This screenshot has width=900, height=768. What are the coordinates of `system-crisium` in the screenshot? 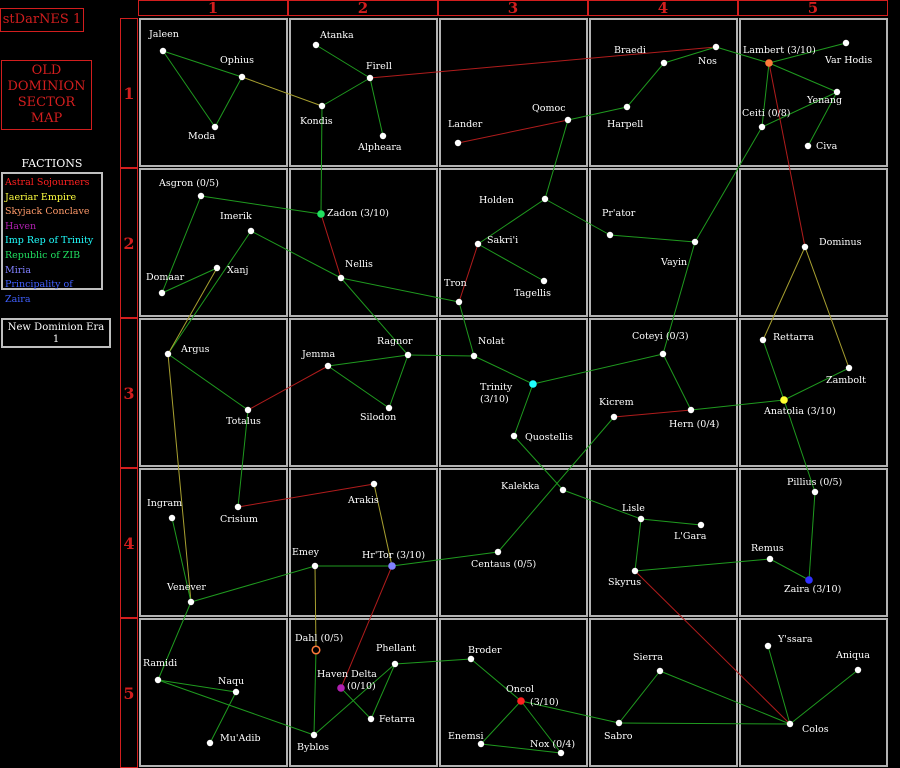 It's located at (238, 507).